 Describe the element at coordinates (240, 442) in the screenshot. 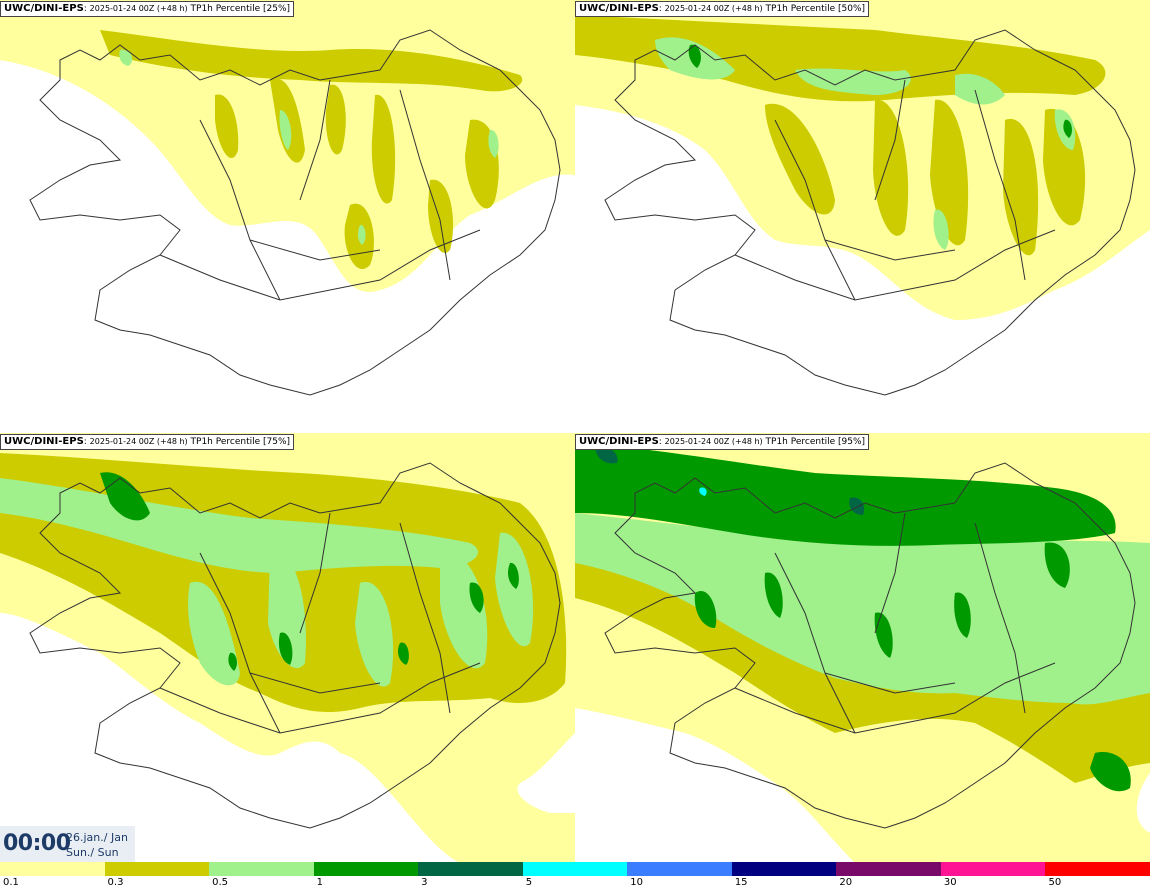

I see `product-name: TP1h Percentile [75%]` at that location.